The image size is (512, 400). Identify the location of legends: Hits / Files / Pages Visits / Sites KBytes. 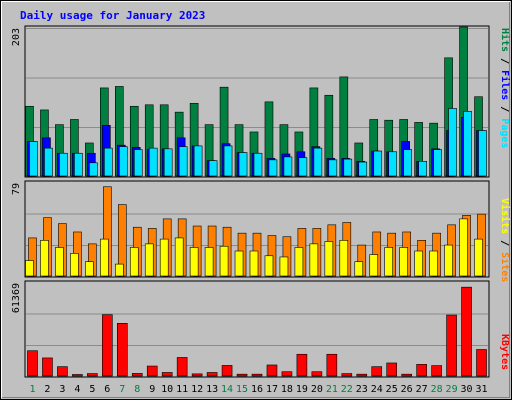
(505, 199).